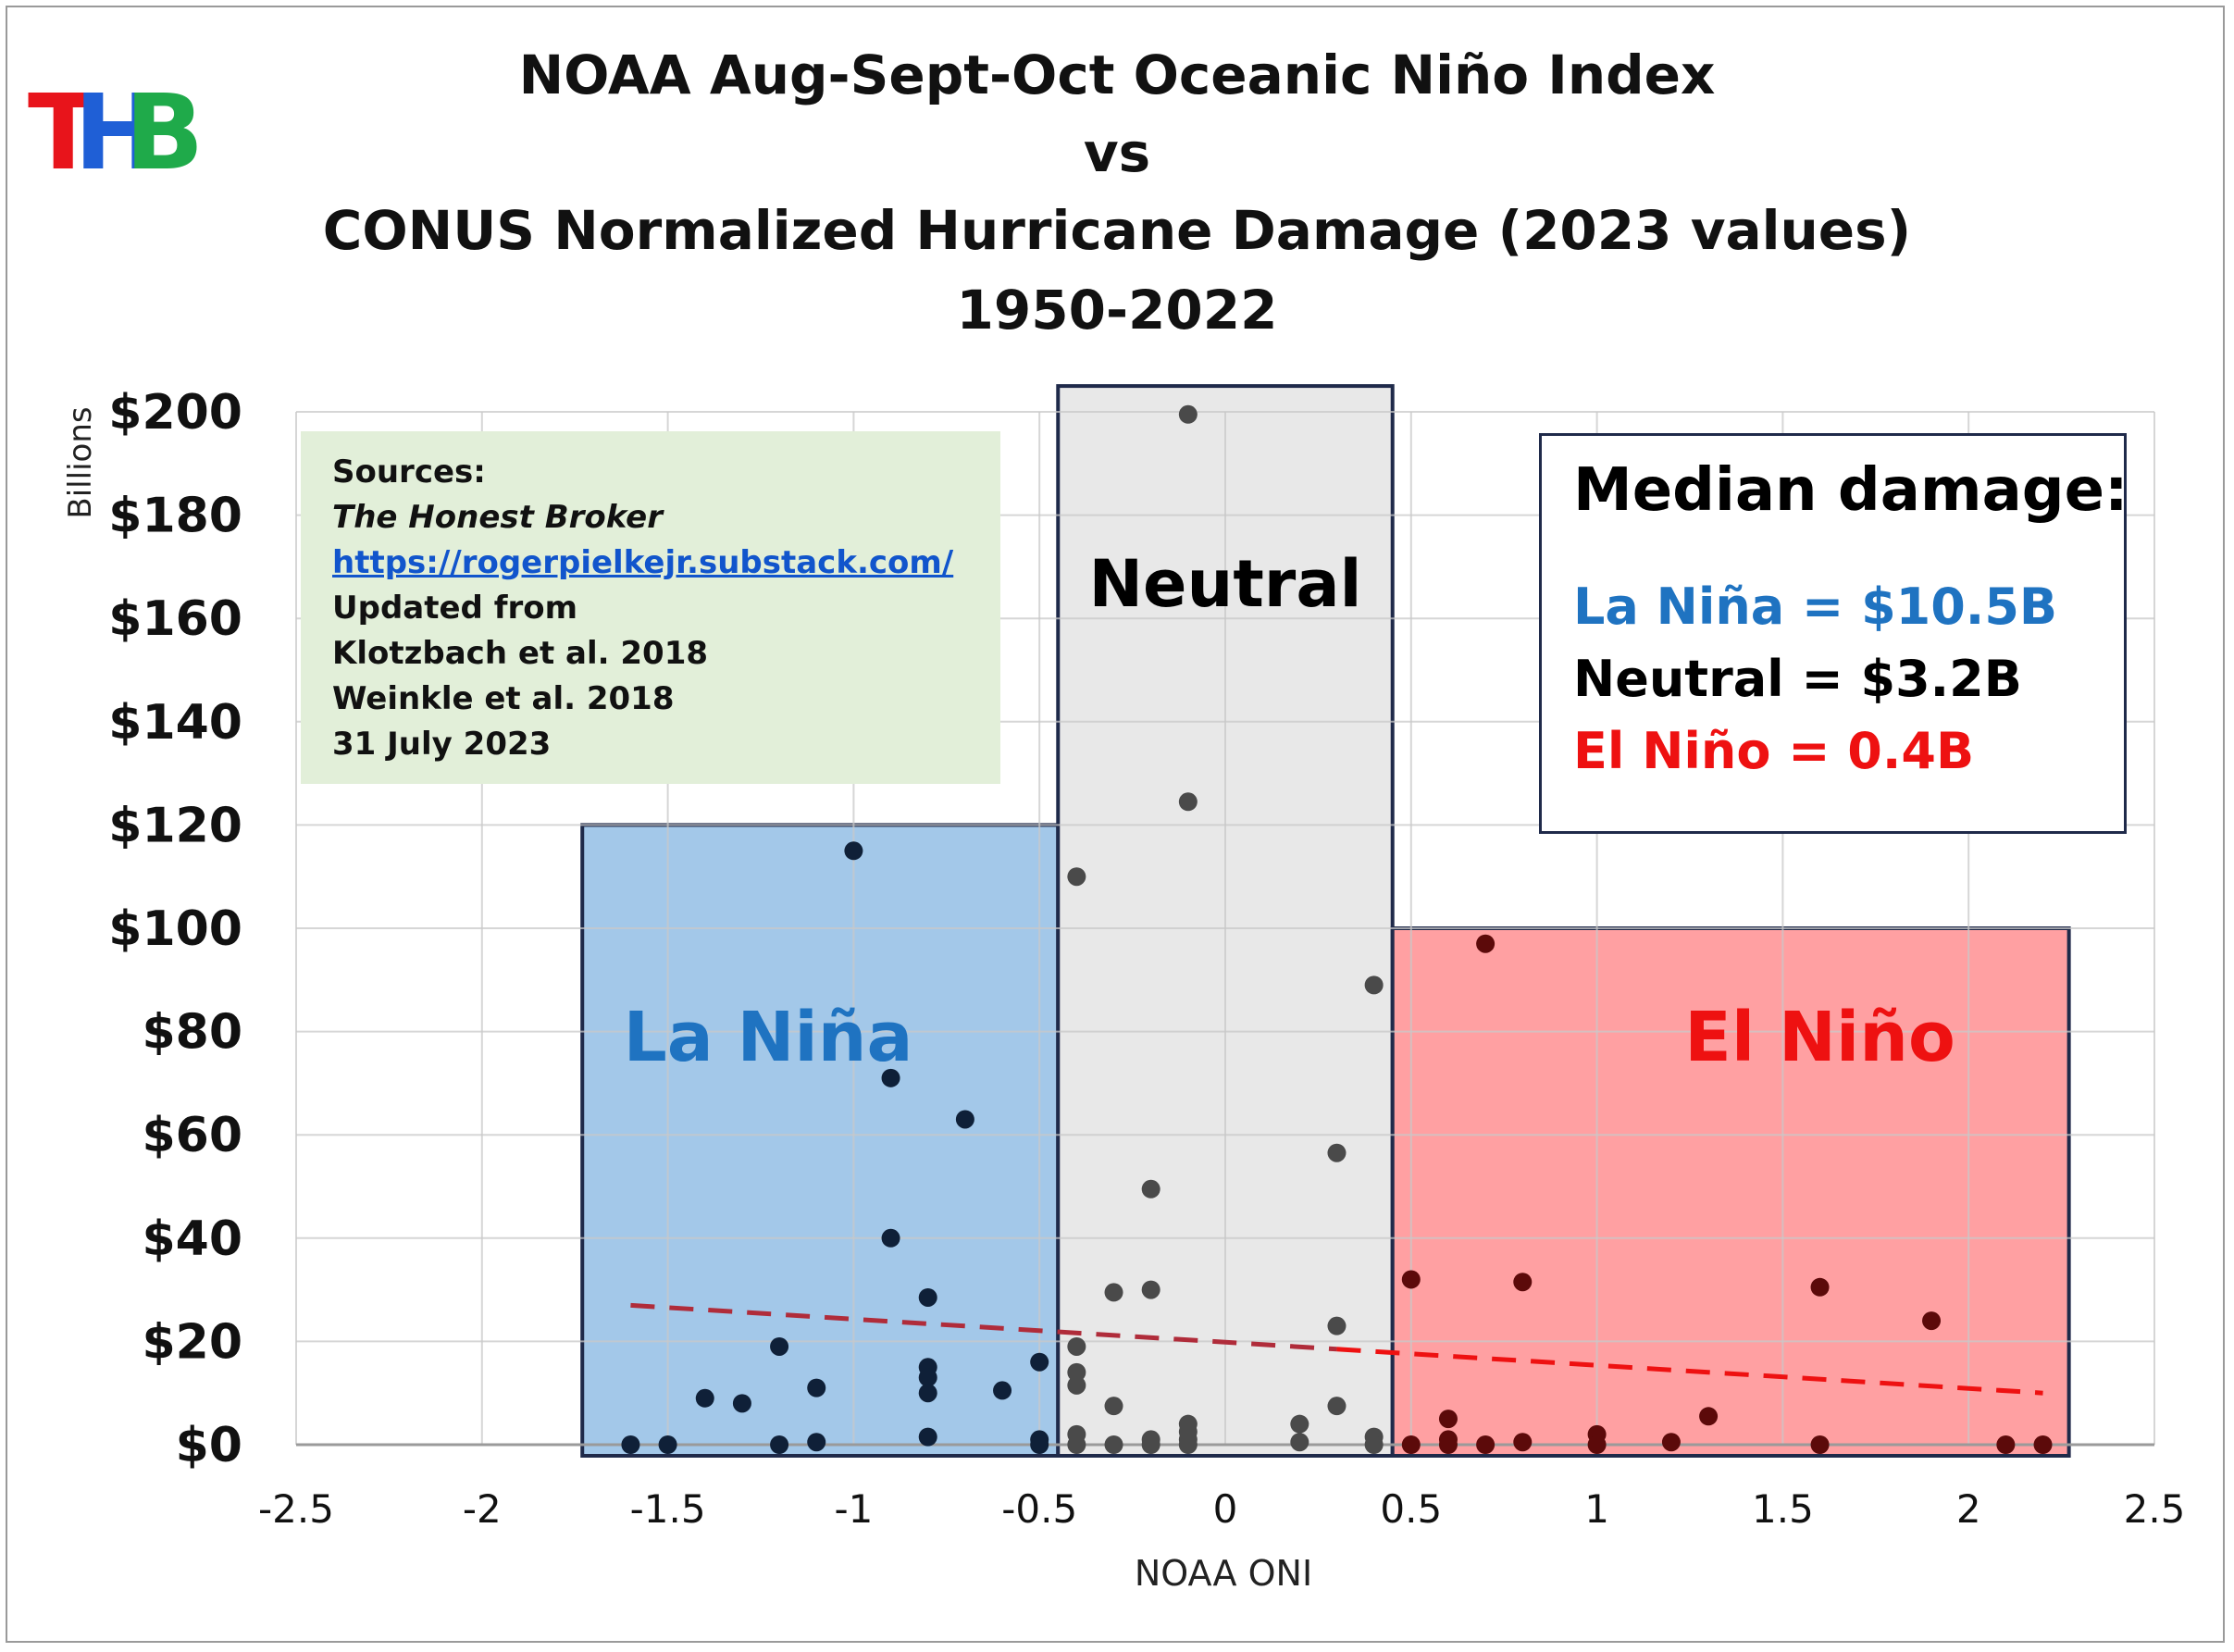 The width and height of the screenshot is (2234, 1652). What do you see at coordinates (192, 1135) in the screenshot?
I see `y-tick-label: $60` at bounding box center [192, 1135].